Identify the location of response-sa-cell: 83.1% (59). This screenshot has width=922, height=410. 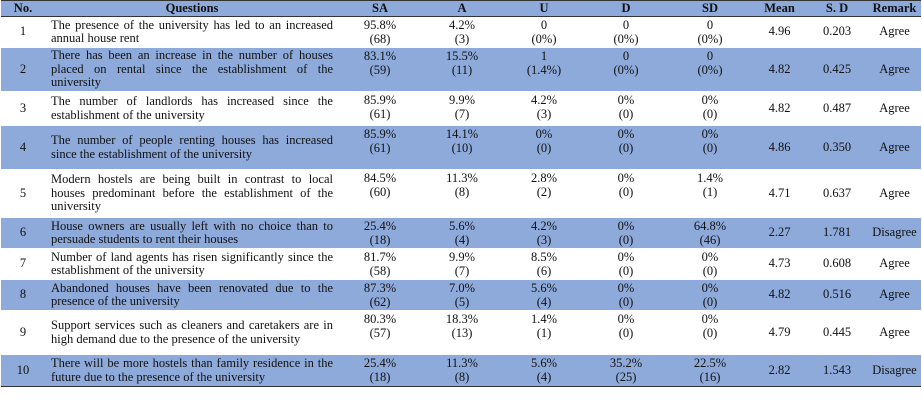
(380, 69).